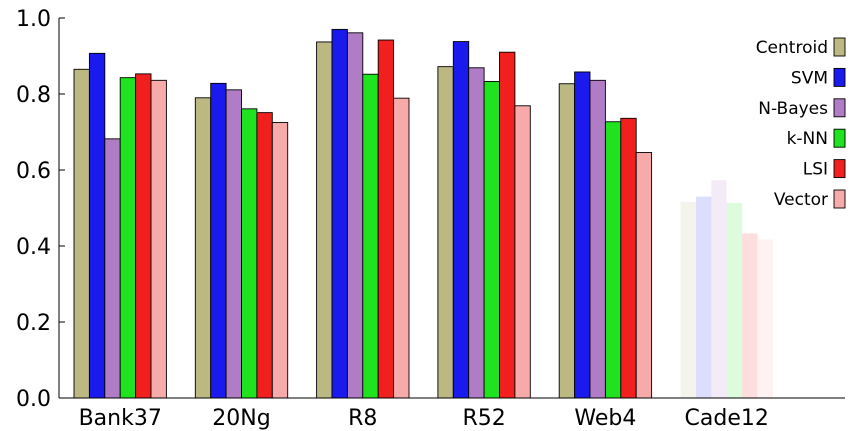 The height and width of the screenshot is (431, 857). I want to click on x-category-label: 20Ng, so click(241, 418).